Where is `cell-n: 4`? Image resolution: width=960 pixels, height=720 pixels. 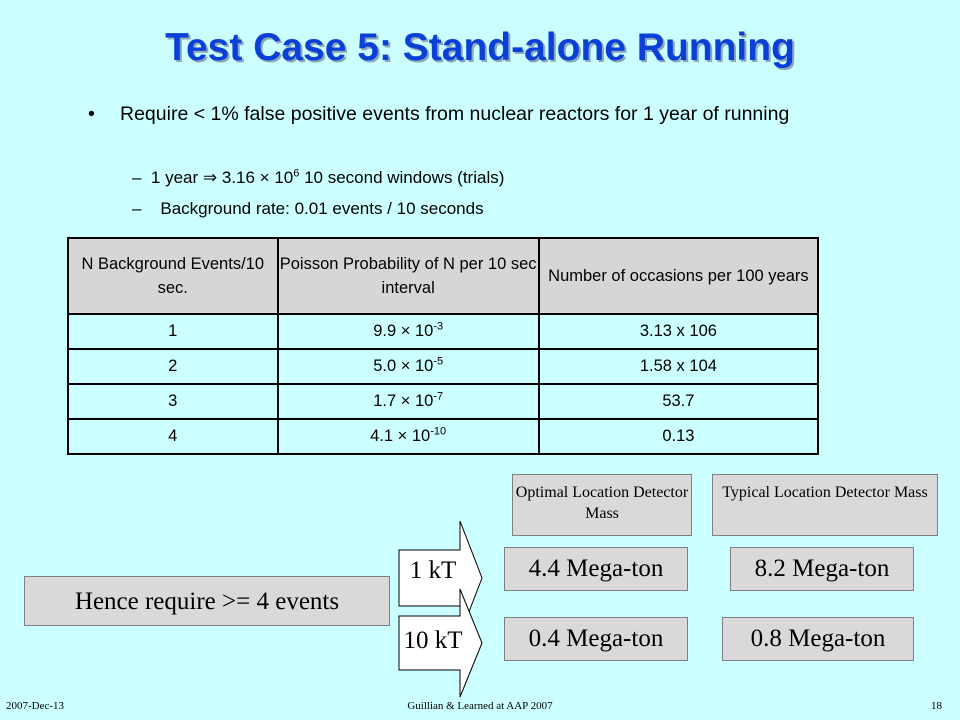 cell-n: 4 is located at coordinates (173, 436).